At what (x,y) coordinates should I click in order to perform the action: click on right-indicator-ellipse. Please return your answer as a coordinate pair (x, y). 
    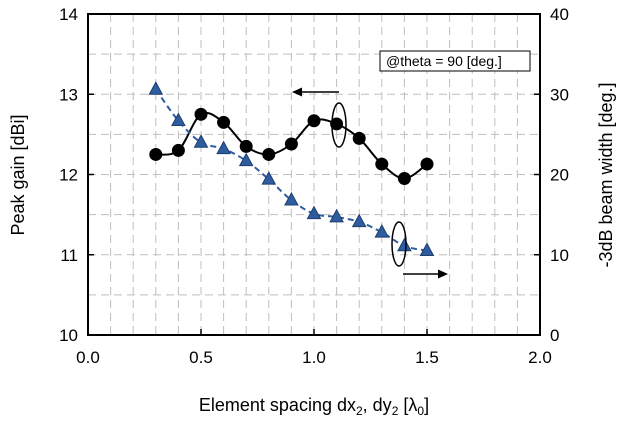
    Looking at the image, I should click on (399, 244).